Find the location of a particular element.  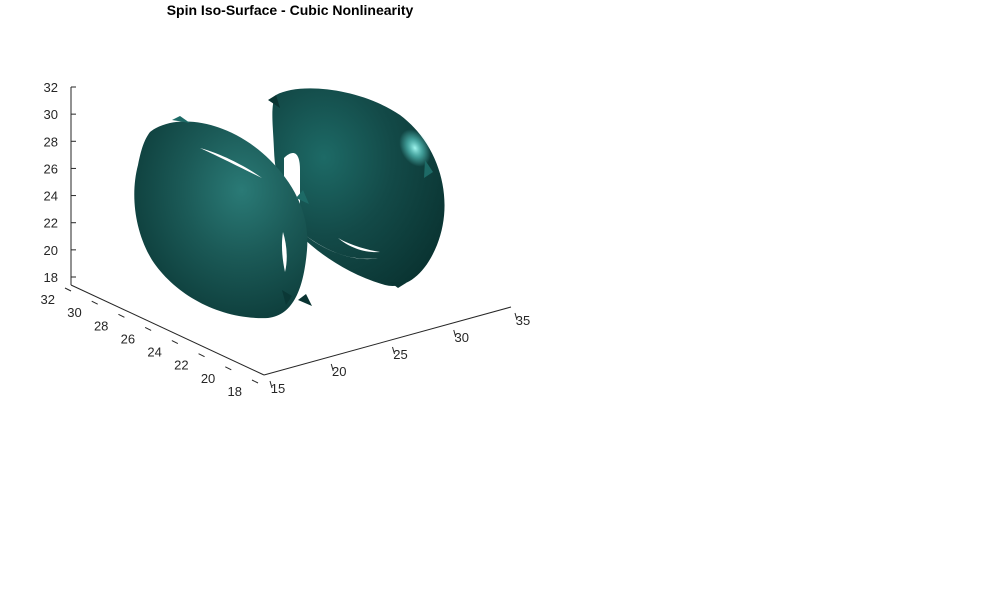

y-axis-line is located at coordinates (167, 330).